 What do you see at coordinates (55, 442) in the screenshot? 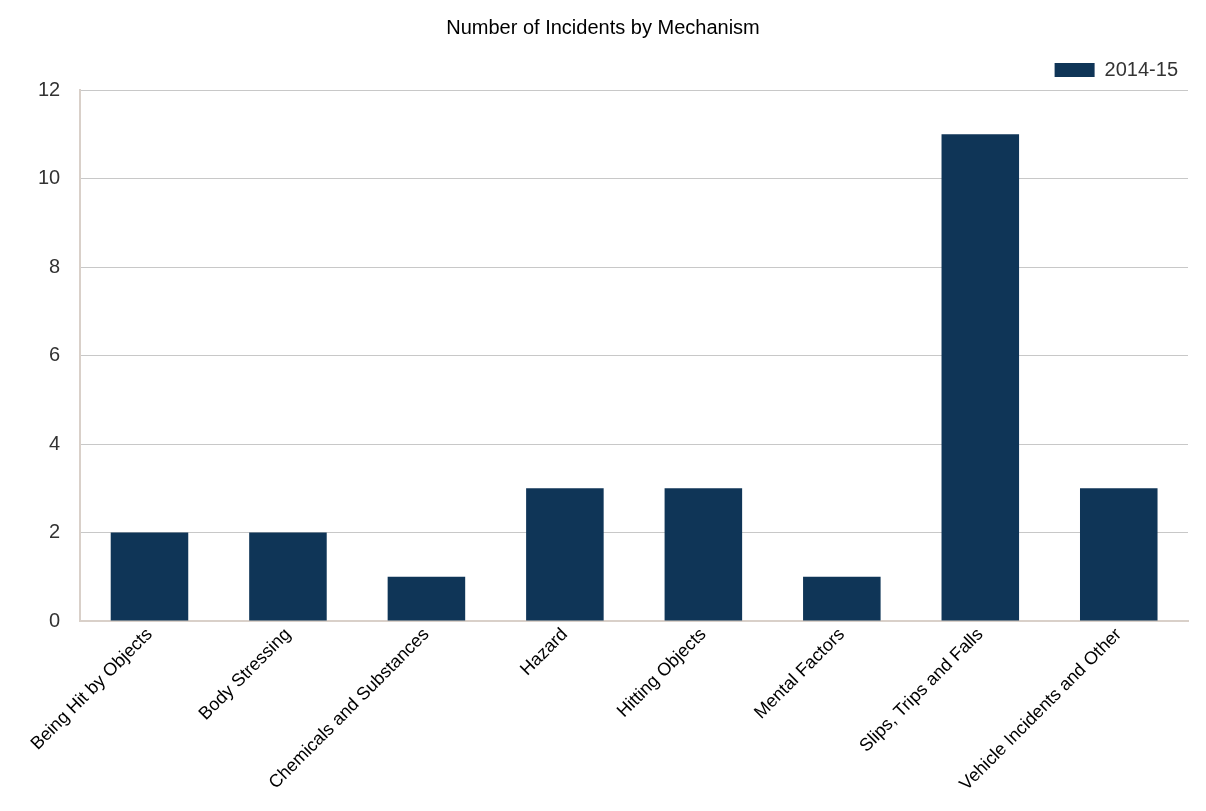
I see `y-tick-label: 4` at bounding box center [55, 442].